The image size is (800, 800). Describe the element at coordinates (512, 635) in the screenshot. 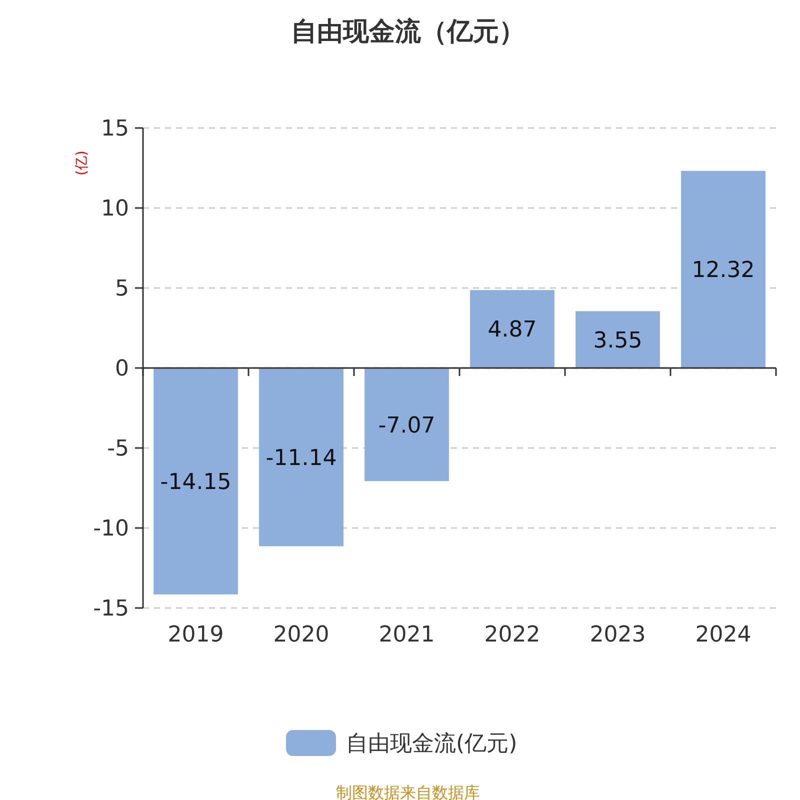

I see `x-tick-label: 2022` at that location.